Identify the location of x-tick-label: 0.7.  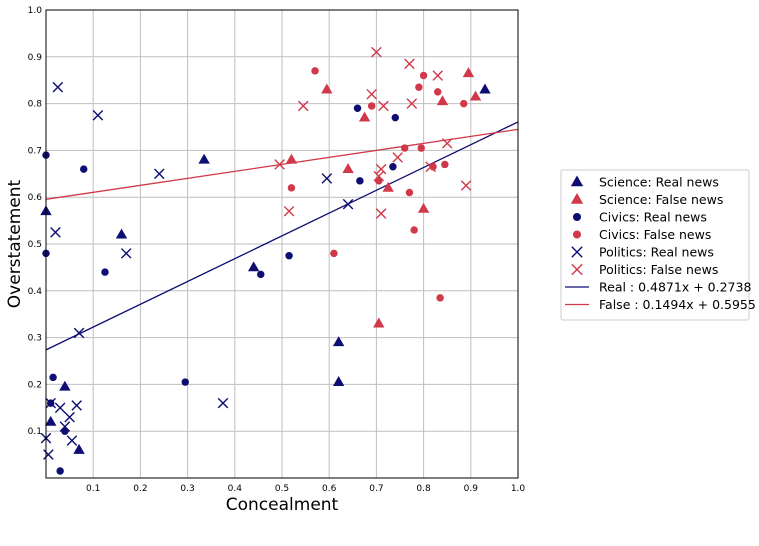
(376, 489).